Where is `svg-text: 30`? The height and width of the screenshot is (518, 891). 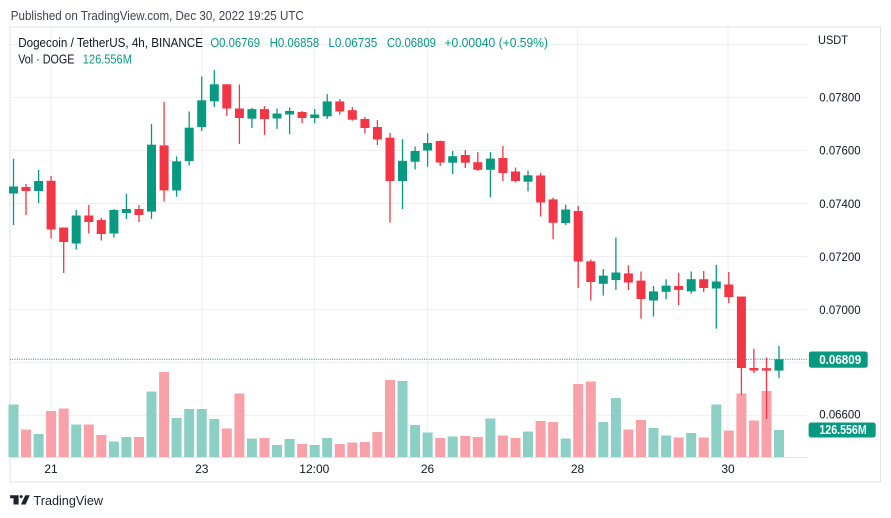
svg-text: 30 is located at coordinates (728, 469).